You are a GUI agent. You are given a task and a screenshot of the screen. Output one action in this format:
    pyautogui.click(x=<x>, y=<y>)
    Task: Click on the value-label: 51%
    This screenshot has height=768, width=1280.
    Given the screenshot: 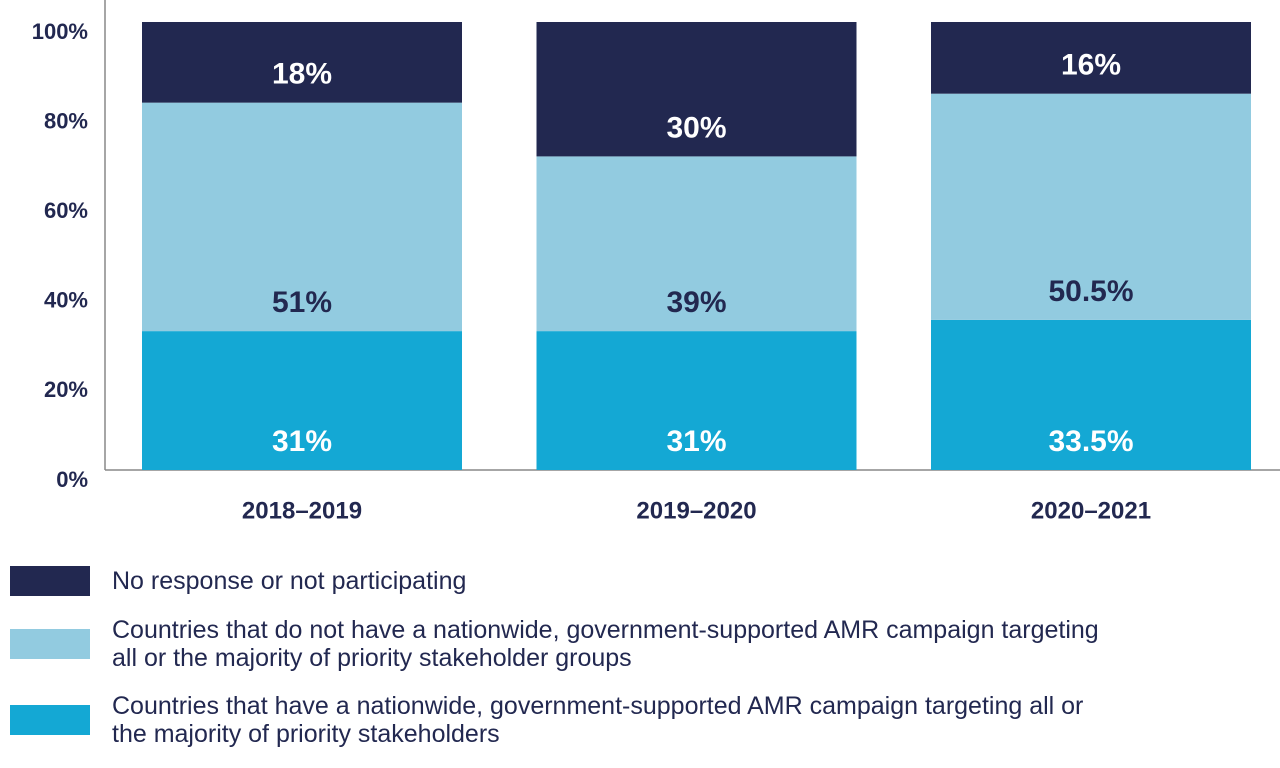 What is the action you would take?
    pyautogui.click(x=302, y=302)
    